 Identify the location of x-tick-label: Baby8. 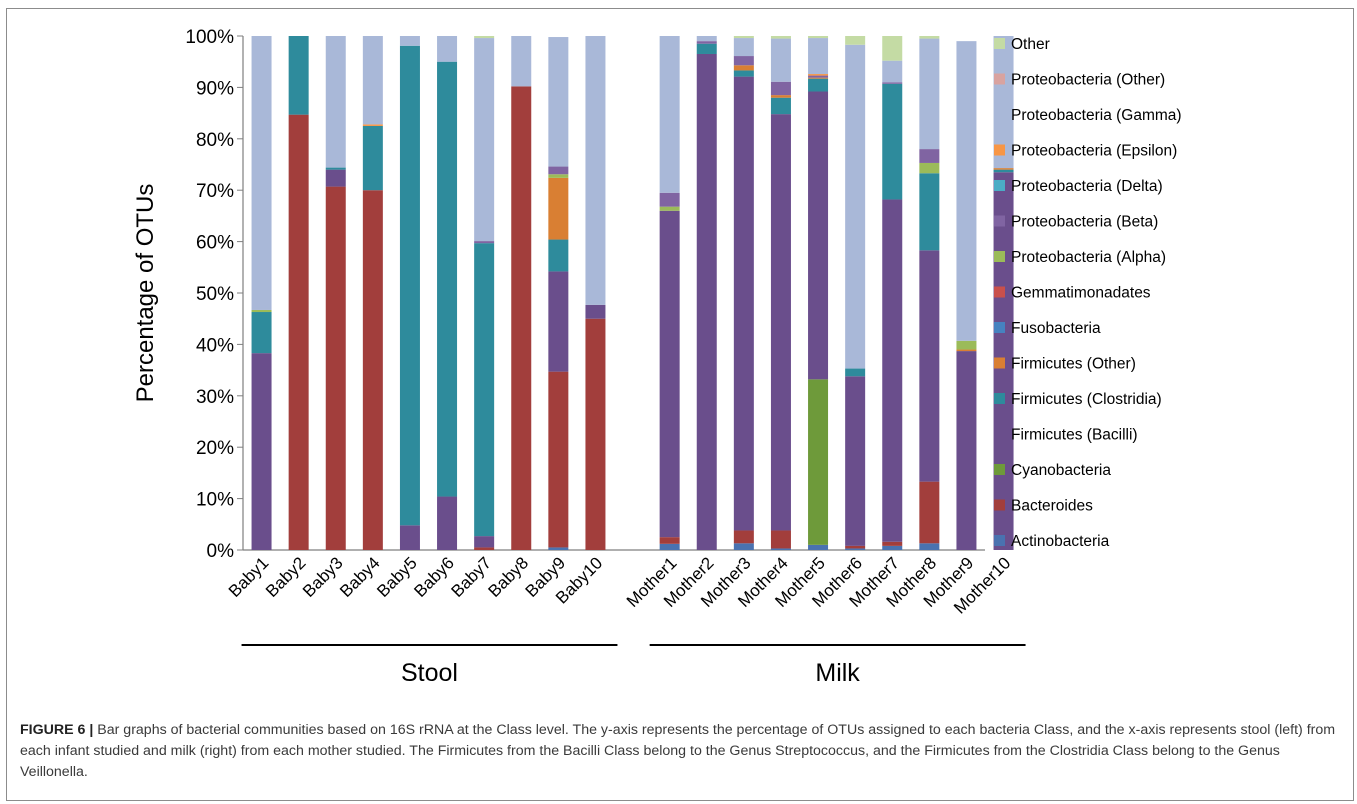
(509, 577).